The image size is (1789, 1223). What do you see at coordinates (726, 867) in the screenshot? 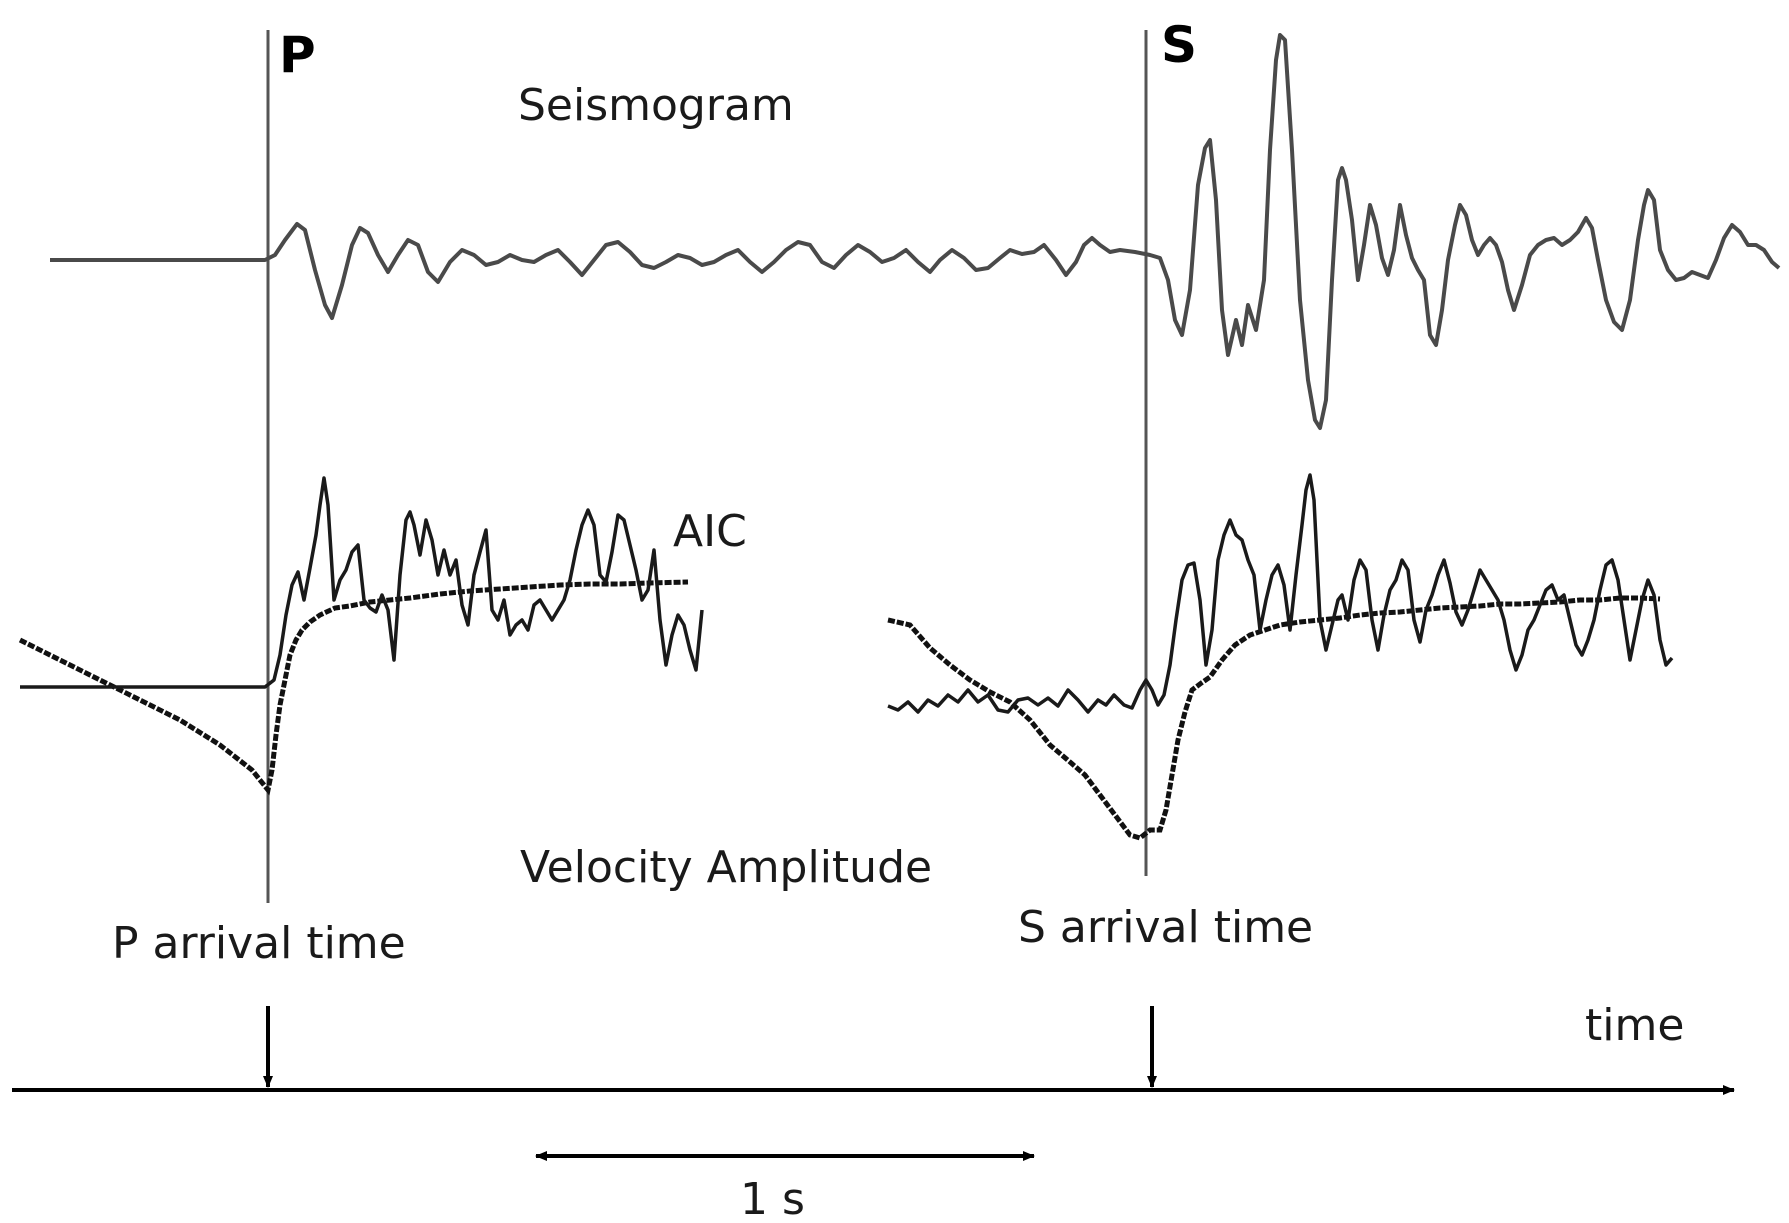
I see `velocity-amplitude-label: Velocity Amplitude` at bounding box center [726, 867].